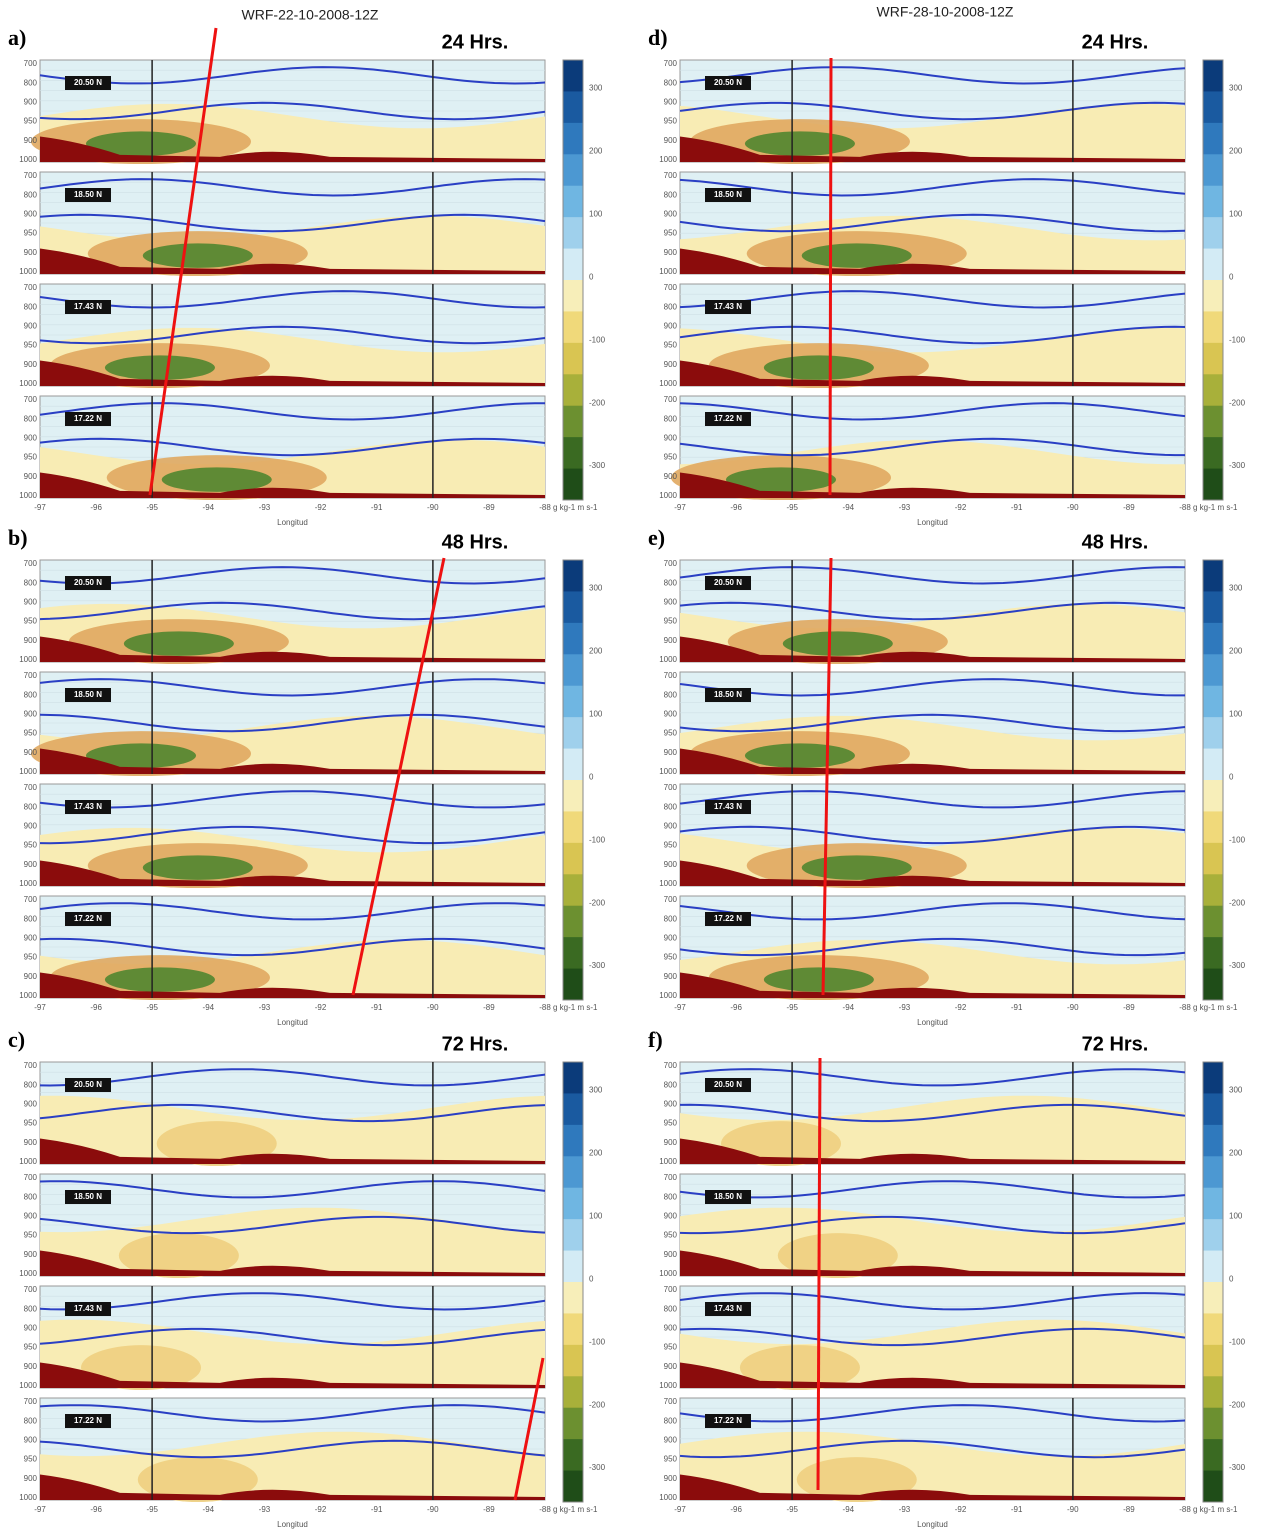 The image size is (1265, 1536). Describe the element at coordinates (591, 1278) in the screenshot. I see `colorbar-tick-label: 0` at that location.